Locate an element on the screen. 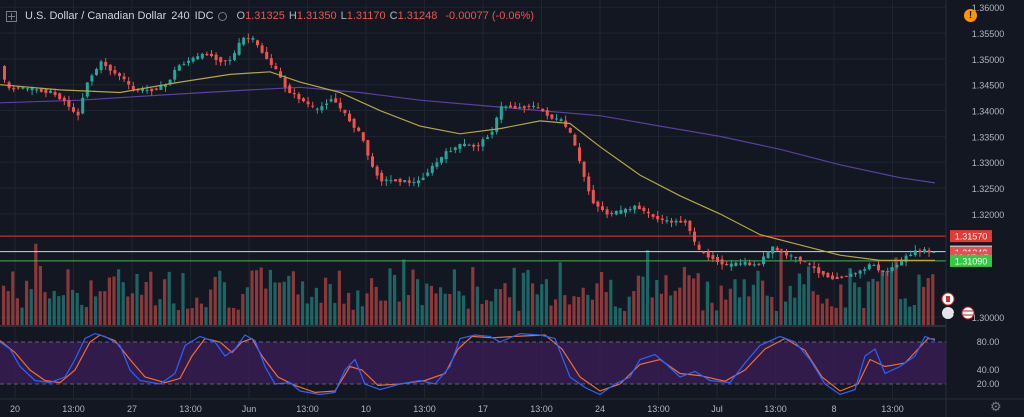  price-badge is located at coordinates (971, 260).